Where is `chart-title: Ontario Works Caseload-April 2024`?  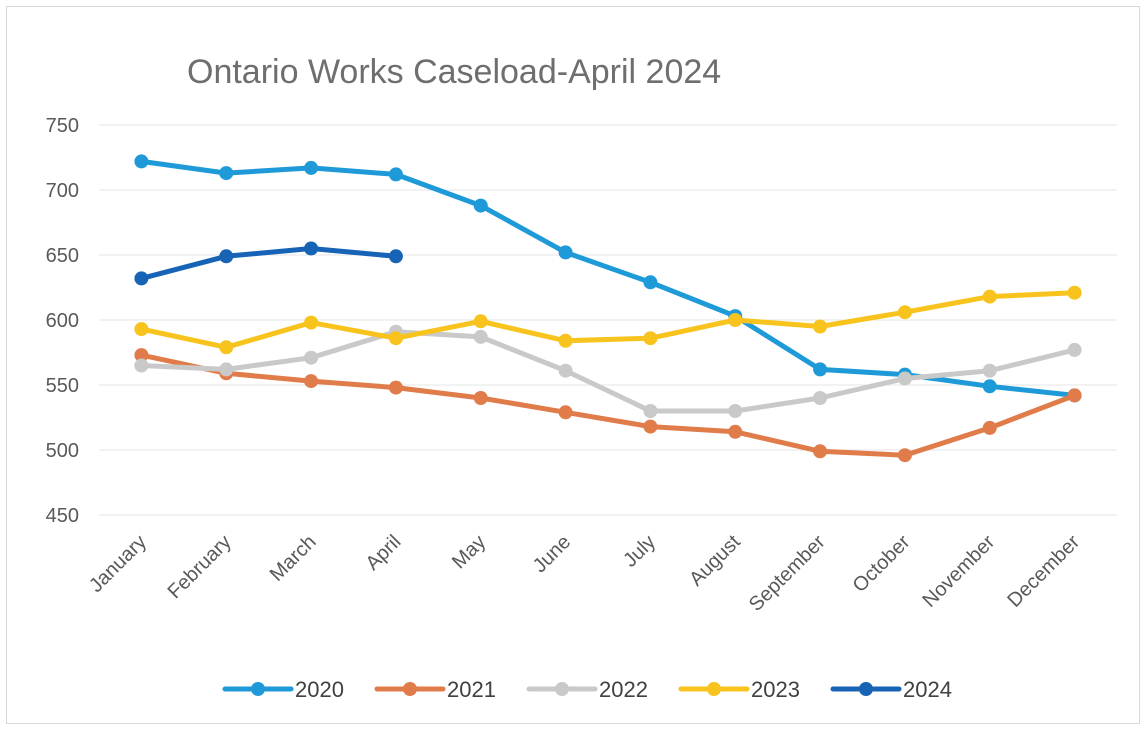
chart-title: Ontario Works Caseload-April 2024 is located at coordinates (454, 72).